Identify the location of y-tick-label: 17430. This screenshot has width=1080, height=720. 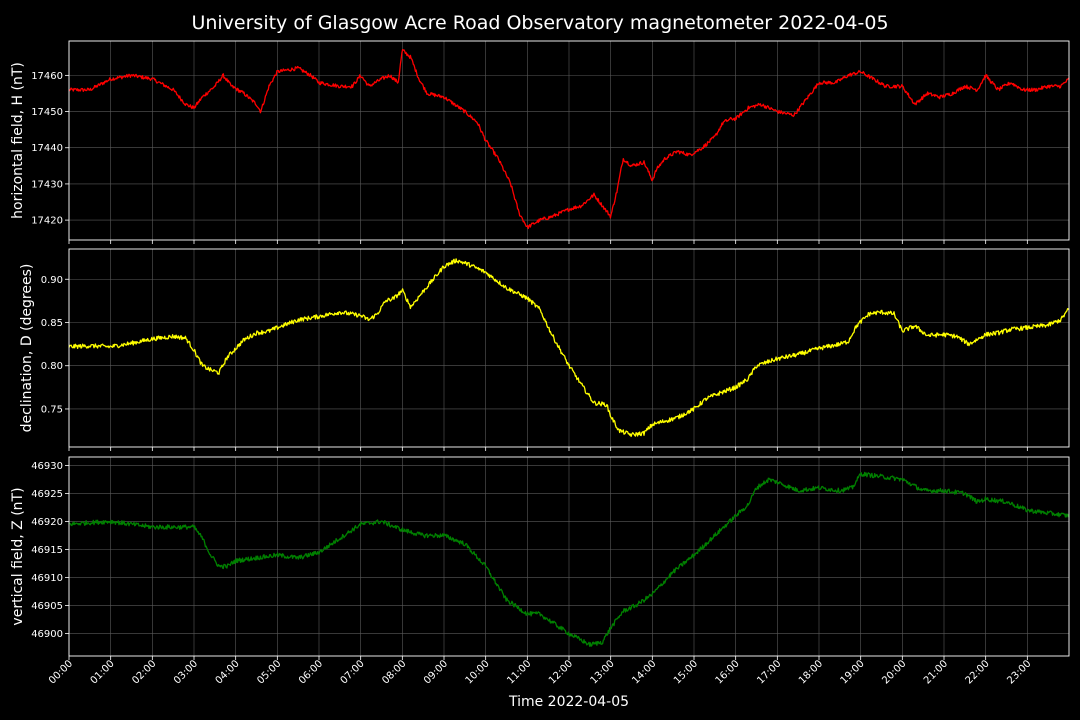
(47, 184).